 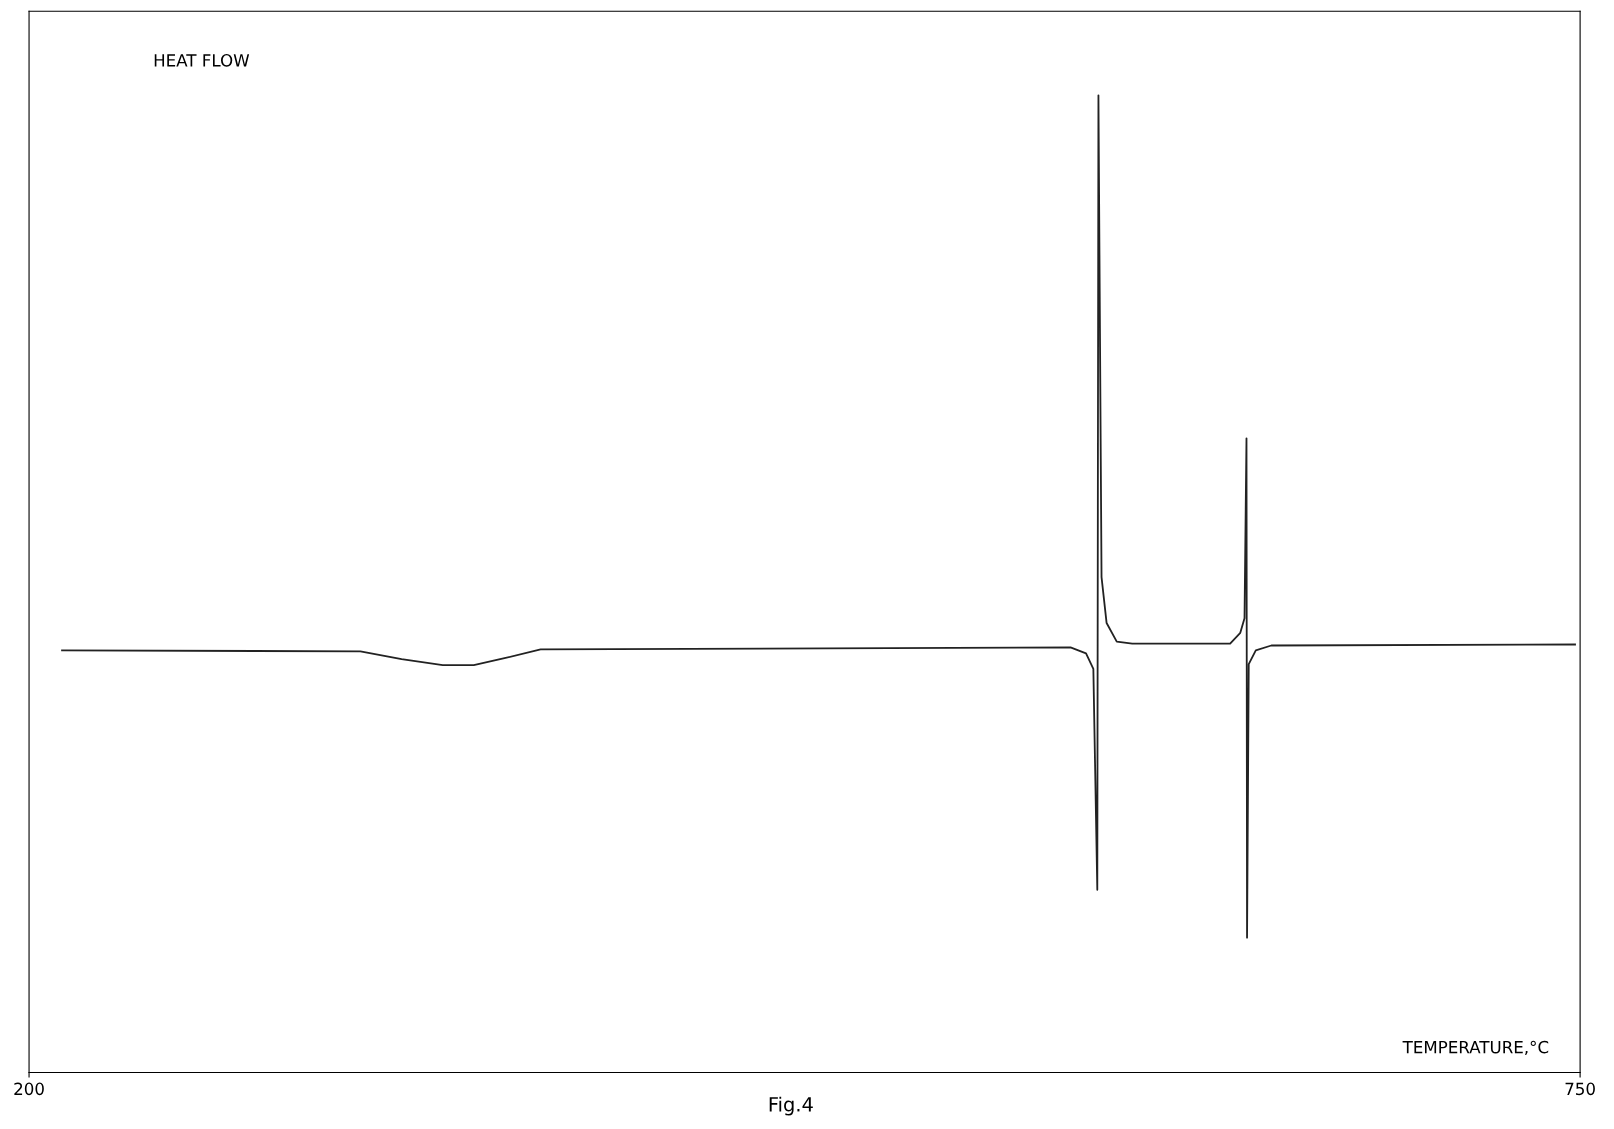 What do you see at coordinates (1580, 1089) in the screenshot?
I see `x-tick-label: 750` at bounding box center [1580, 1089].